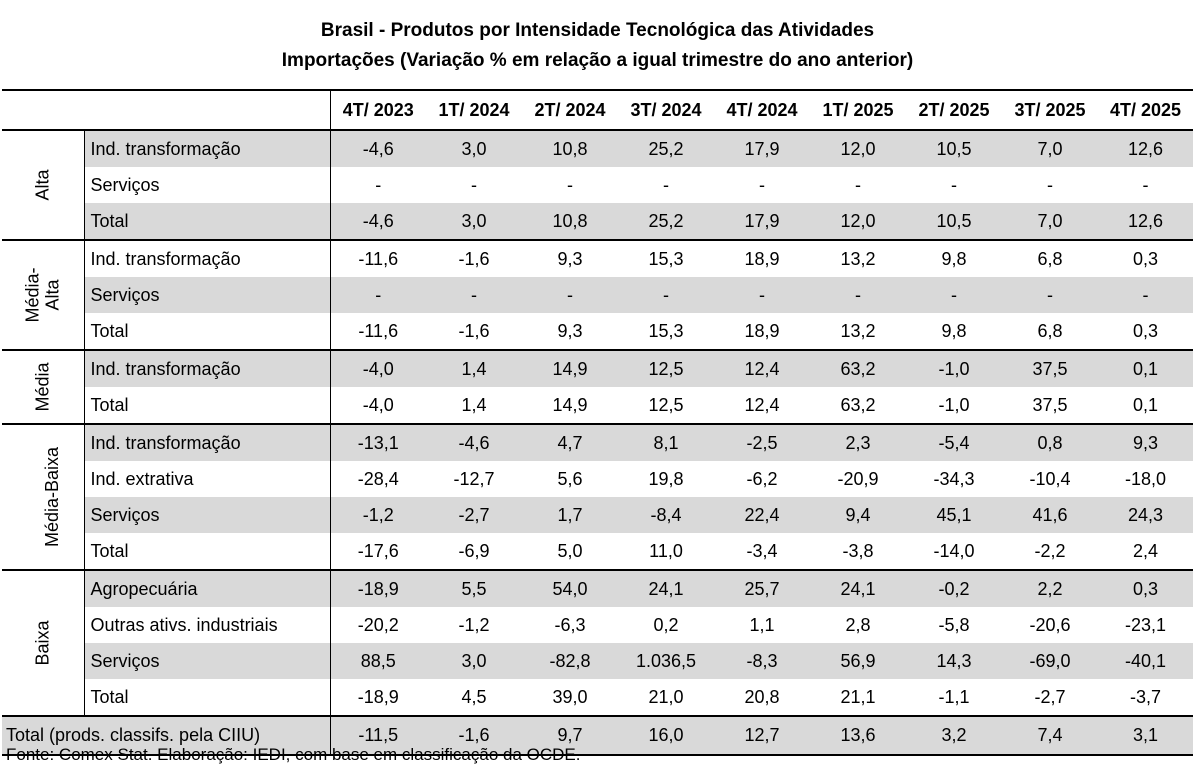  Describe the element at coordinates (858, 148) in the screenshot. I see `table-cell: 12,0` at that location.